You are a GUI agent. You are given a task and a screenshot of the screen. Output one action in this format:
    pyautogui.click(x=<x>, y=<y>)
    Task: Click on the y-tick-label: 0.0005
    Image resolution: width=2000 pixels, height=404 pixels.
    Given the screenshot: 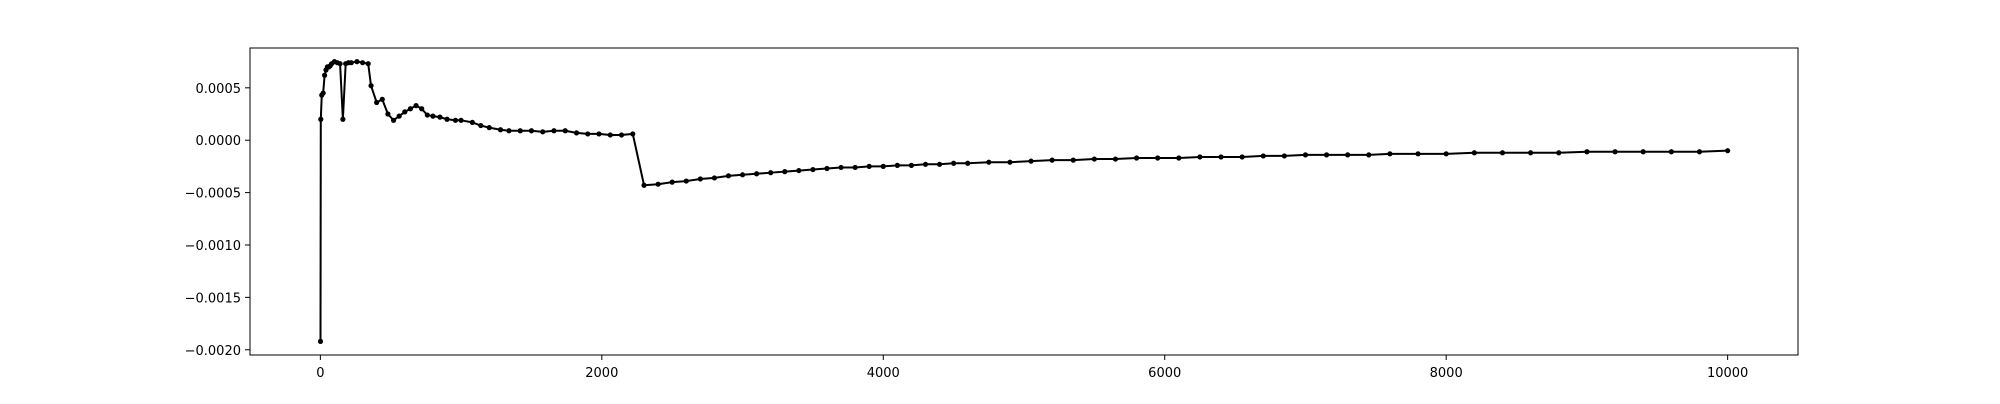 What is the action you would take?
    pyautogui.click(x=219, y=89)
    